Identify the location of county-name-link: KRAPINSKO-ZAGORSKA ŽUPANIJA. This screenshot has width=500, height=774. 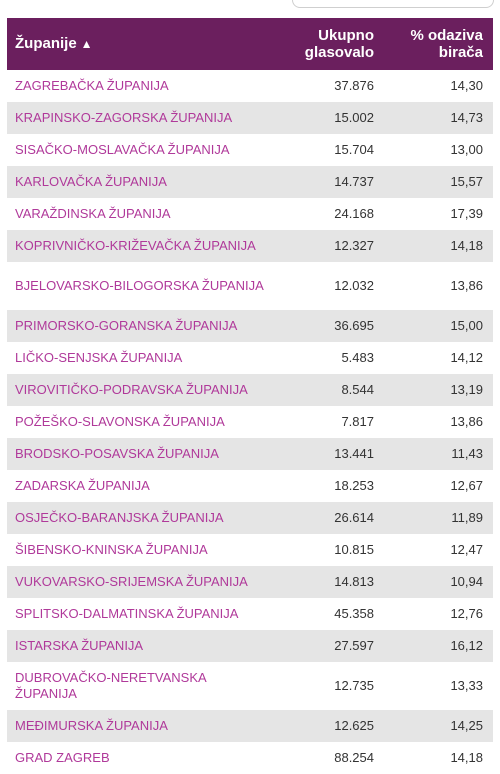
(141, 118).